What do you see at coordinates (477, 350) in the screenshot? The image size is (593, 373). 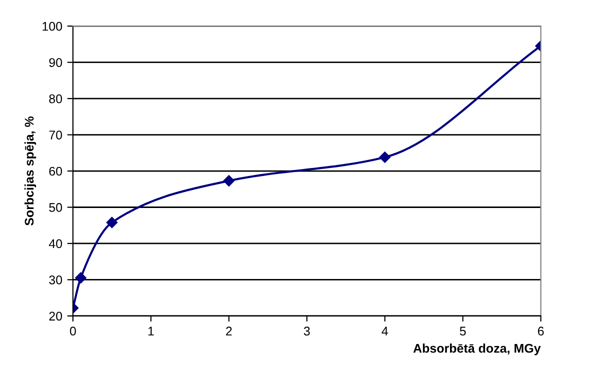 I see `x-axis-title: Absorbētā doza, MGy` at bounding box center [477, 350].